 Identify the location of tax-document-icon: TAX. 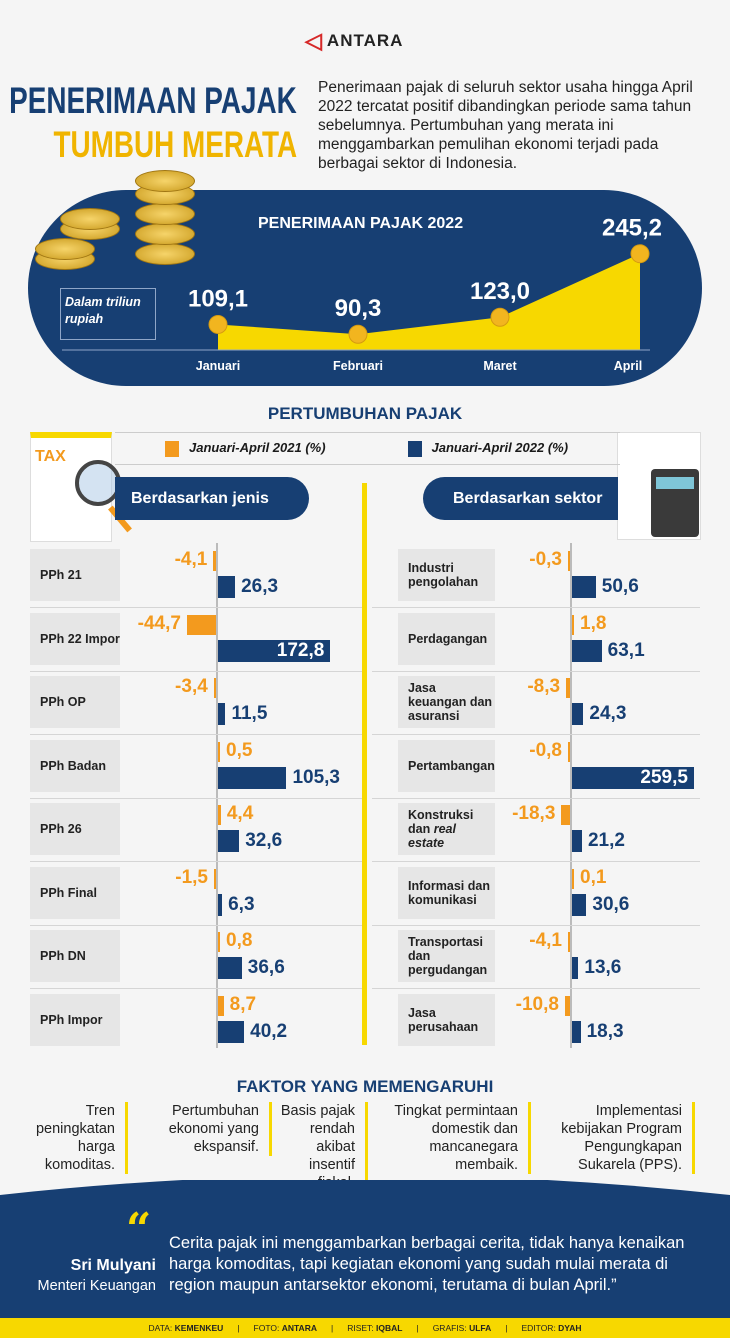
(81, 487).